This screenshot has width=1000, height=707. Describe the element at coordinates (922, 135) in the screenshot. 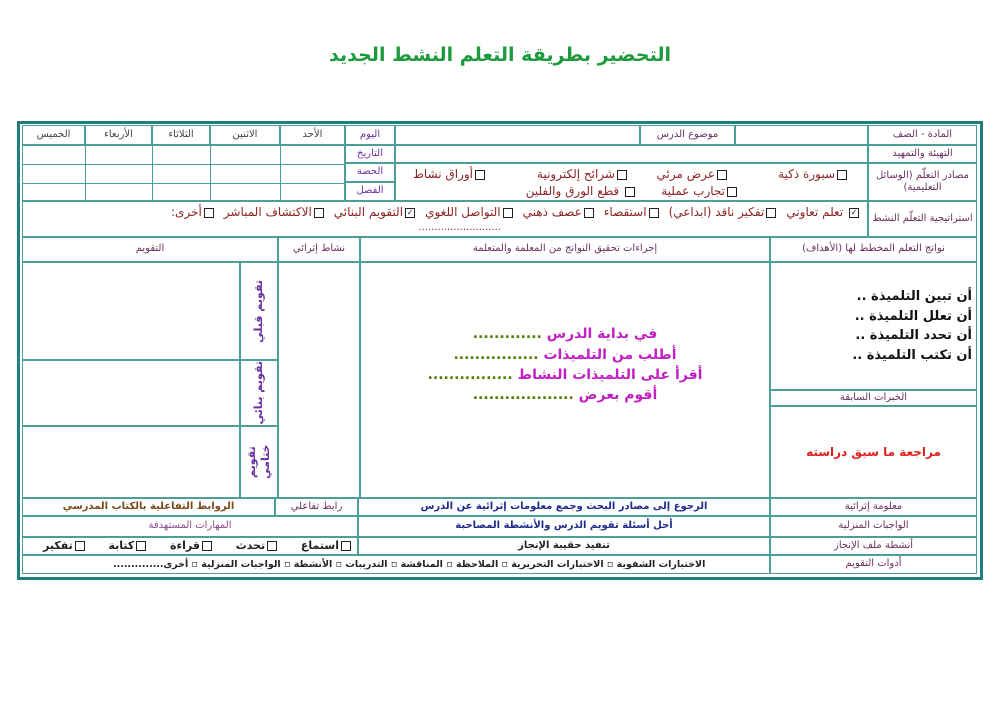

I see `subject-grade-label: المادة - الصف` at that location.